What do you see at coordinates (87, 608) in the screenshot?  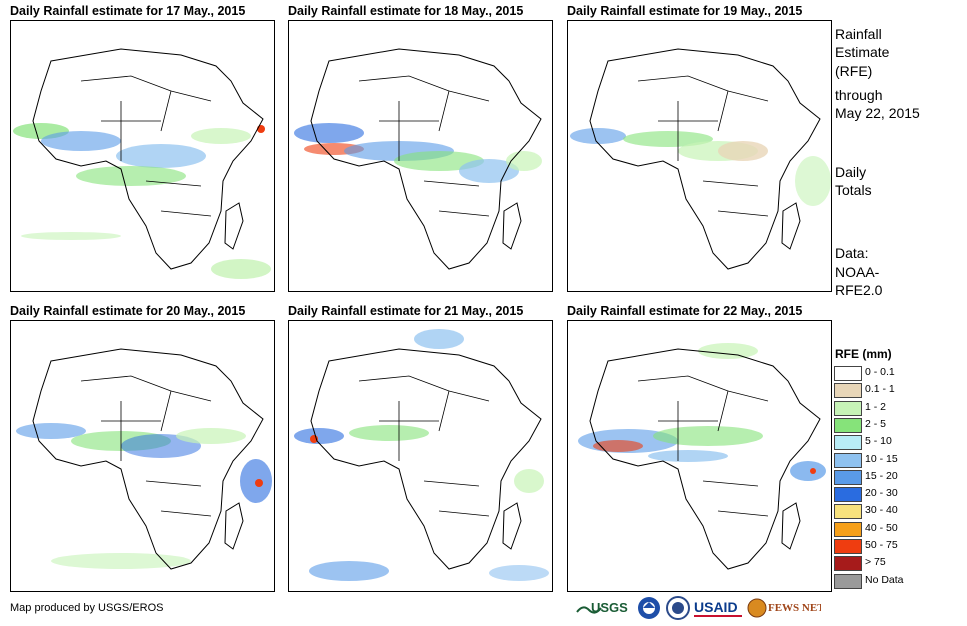 I see `credit-text: Map produced by USGS/EROS` at bounding box center [87, 608].